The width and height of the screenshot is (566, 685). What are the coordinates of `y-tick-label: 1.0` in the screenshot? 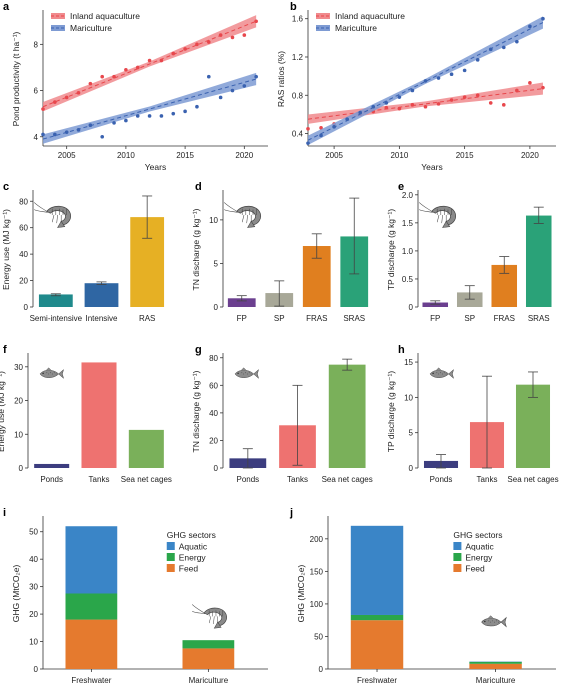 It's located at (408, 251).